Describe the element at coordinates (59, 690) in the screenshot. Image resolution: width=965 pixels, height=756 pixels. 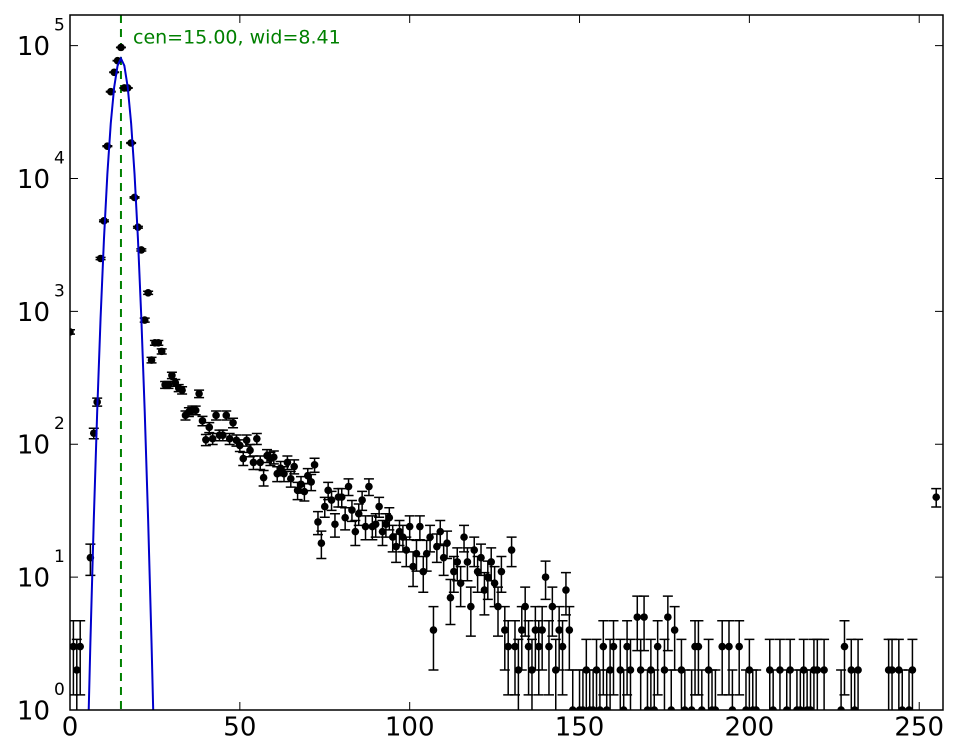
I see `y-tick-exponent: 0` at that location.